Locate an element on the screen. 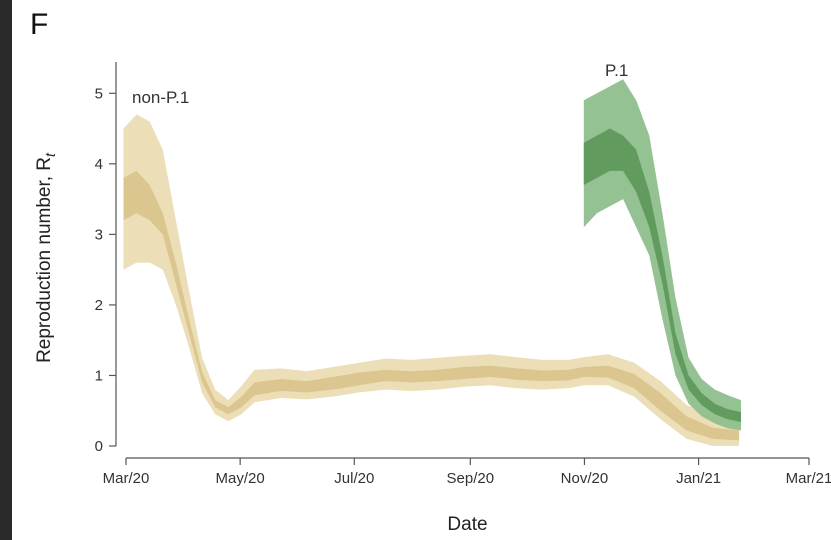 The height and width of the screenshot is (540, 831). x-tick-label: Mar/20 is located at coordinates (126, 478).